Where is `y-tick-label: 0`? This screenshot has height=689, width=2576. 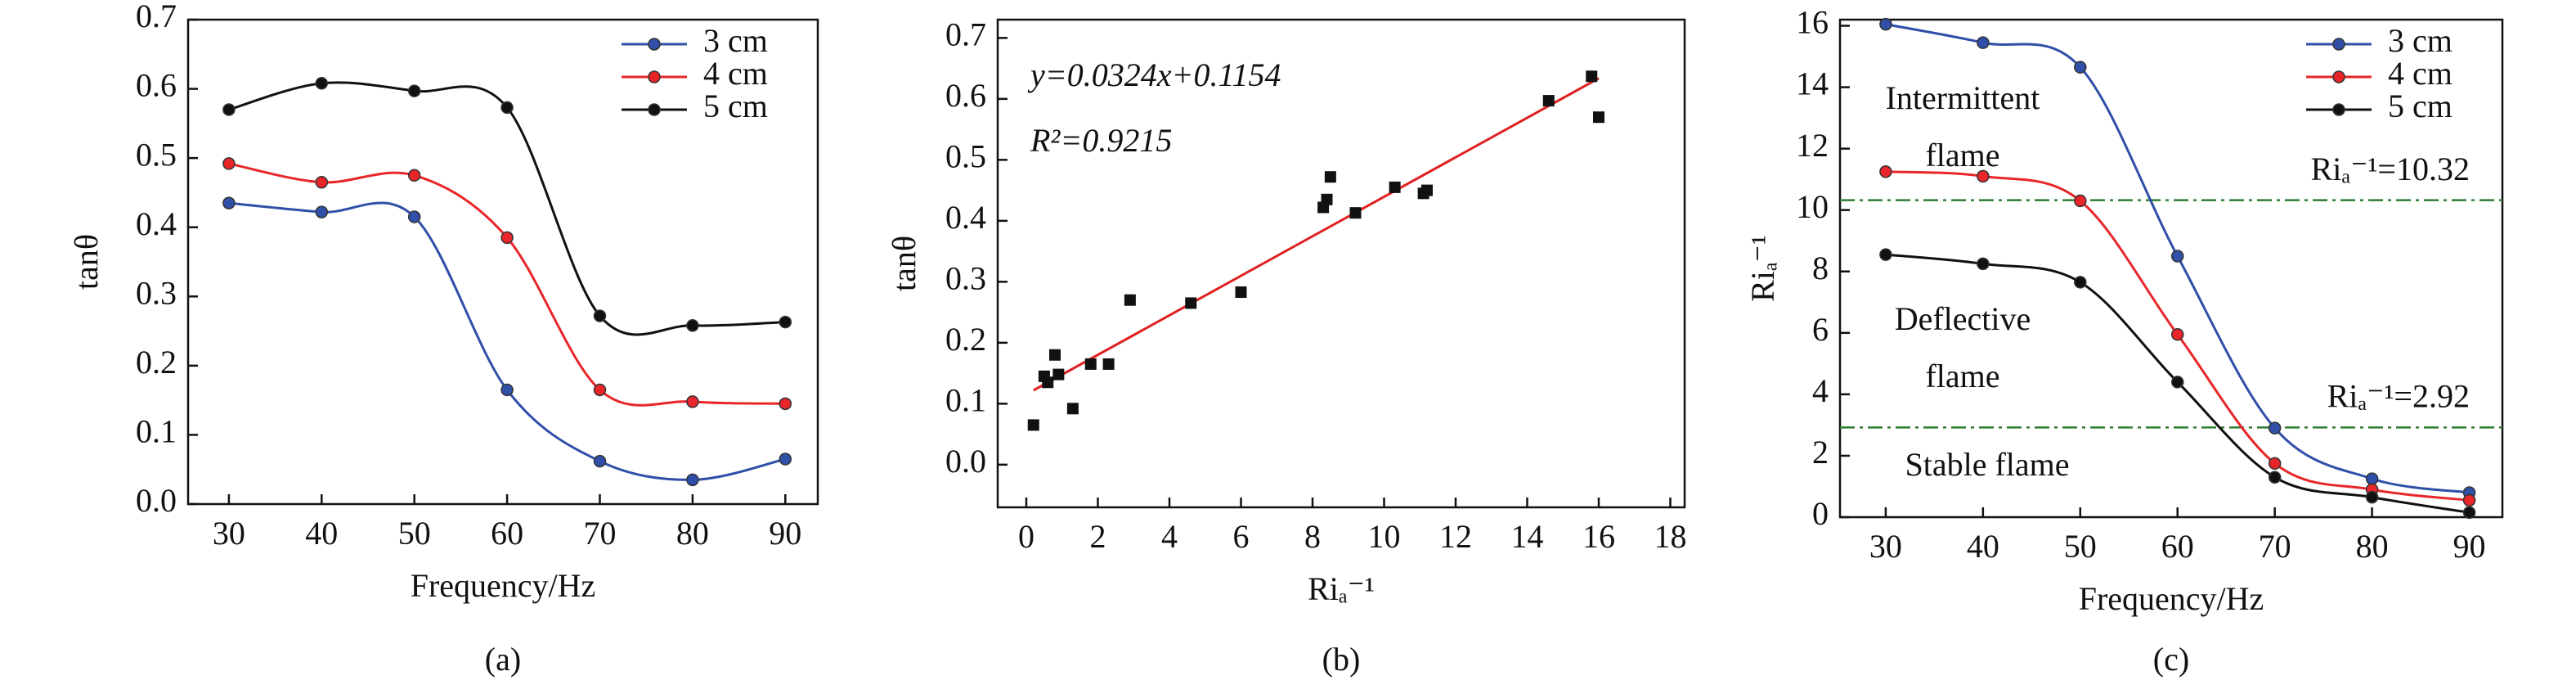 y-tick-label: 0 is located at coordinates (1821, 513).